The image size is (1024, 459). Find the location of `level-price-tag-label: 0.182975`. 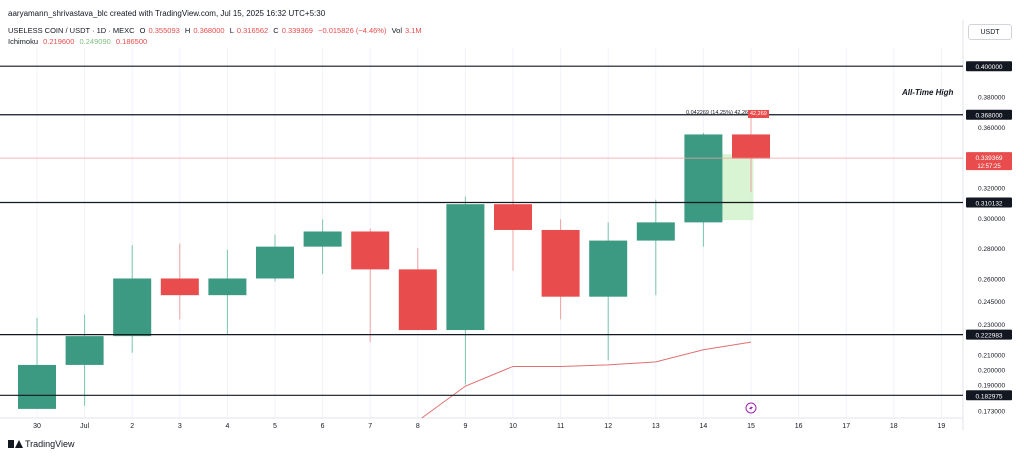

level-price-tag-label: 0.182975 is located at coordinates (988, 396).